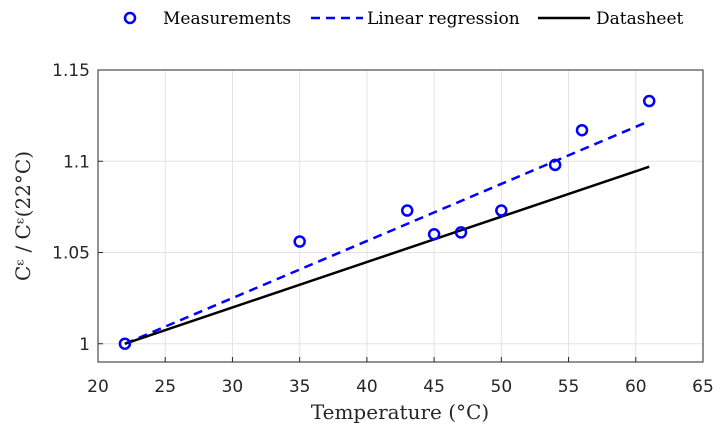 This screenshot has height=428, width=717. What do you see at coordinates (98, 387) in the screenshot?
I see `x-tick-label: 20` at bounding box center [98, 387].